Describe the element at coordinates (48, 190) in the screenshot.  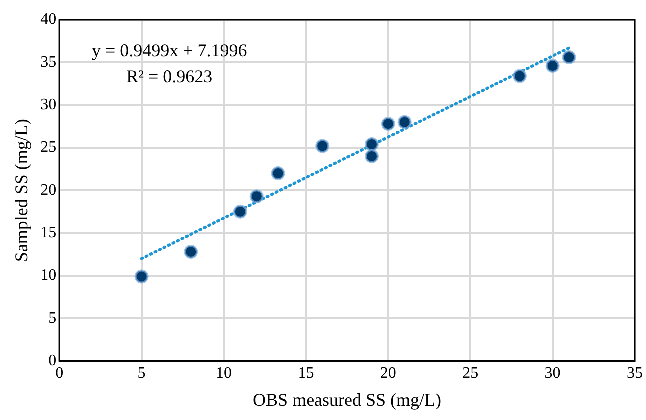
I see `y-tick-label: 20` at that location.